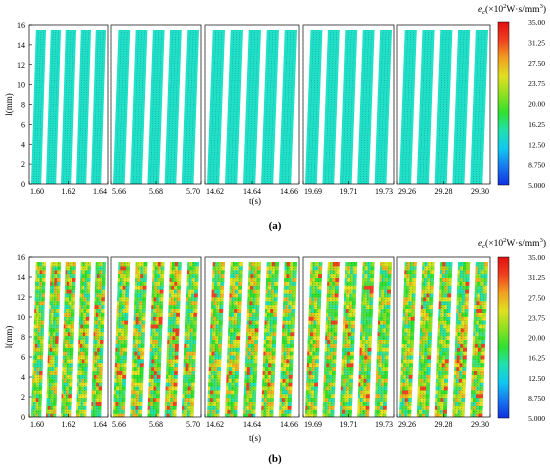 The image size is (550, 472). Describe the element at coordinates (36, 107) in the screenshot. I see `stripe-hatch` at that location.